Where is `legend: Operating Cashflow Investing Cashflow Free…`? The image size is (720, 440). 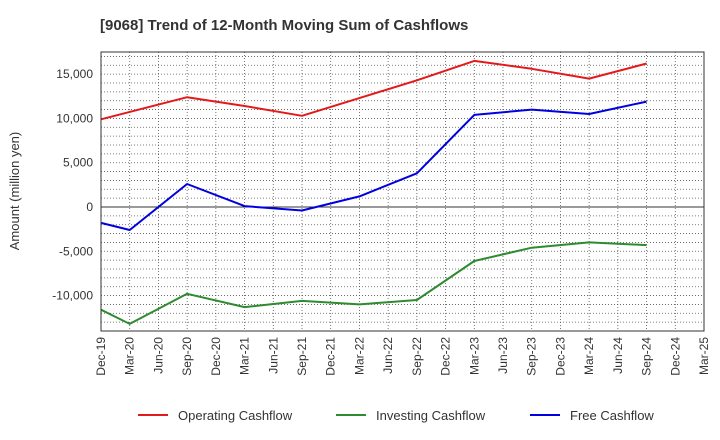
legend: Operating Cashflow Investing Cashflow Free… is located at coordinates (396, 415).